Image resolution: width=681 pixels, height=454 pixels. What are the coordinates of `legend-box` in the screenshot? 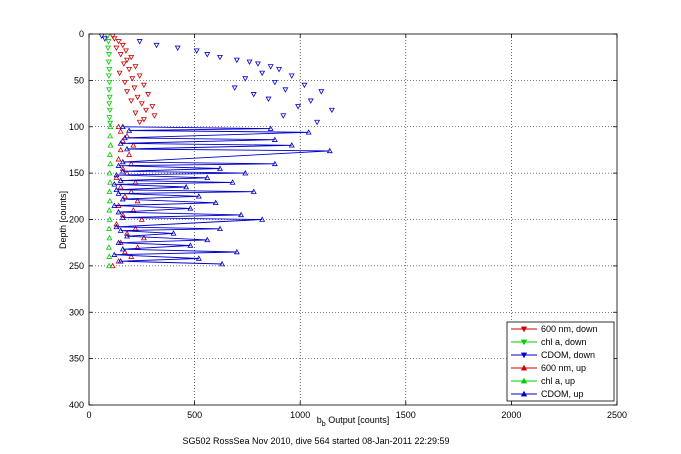 It's located at (560, 361).